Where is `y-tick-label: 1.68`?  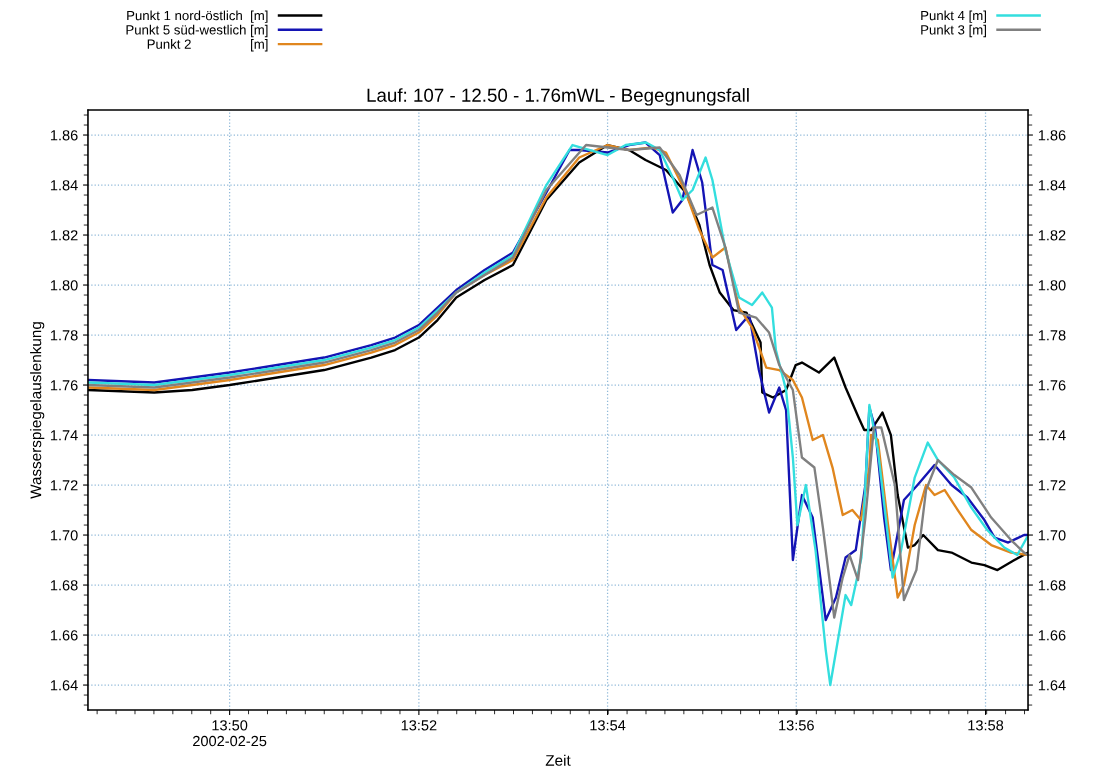
y-tick-label: 1.68 is located at coordinates (64, 585).